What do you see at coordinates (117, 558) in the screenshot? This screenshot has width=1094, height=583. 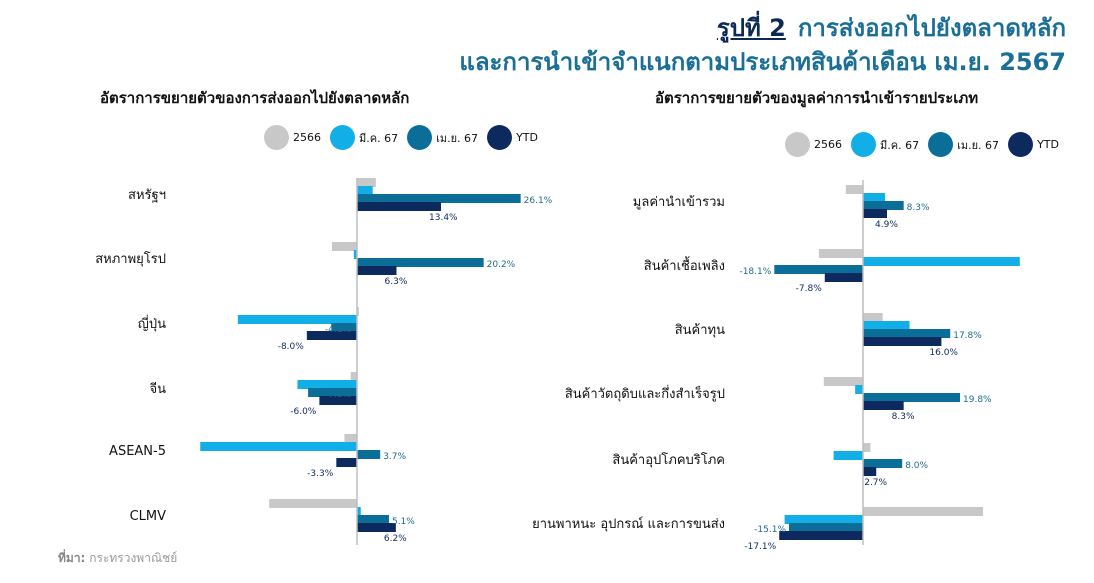 I see `source-note: ที่มา: กระทรวงพาณิชย์` at bounding box center [117, 558].